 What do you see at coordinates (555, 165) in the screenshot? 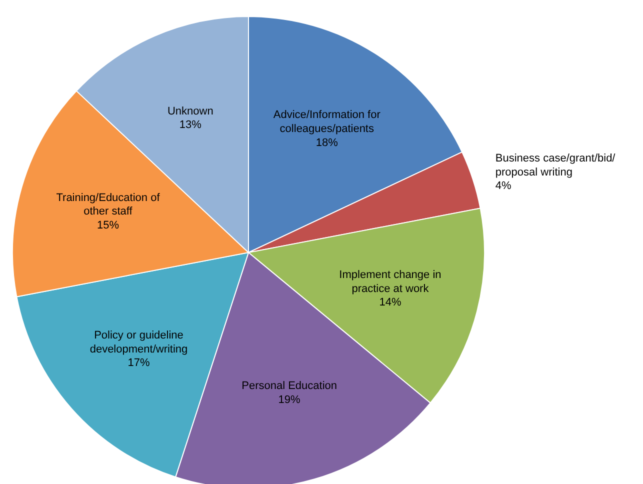
I see `slice-label: Business case/grant/bid/ proposal writing` at bounding box center [555, 165].